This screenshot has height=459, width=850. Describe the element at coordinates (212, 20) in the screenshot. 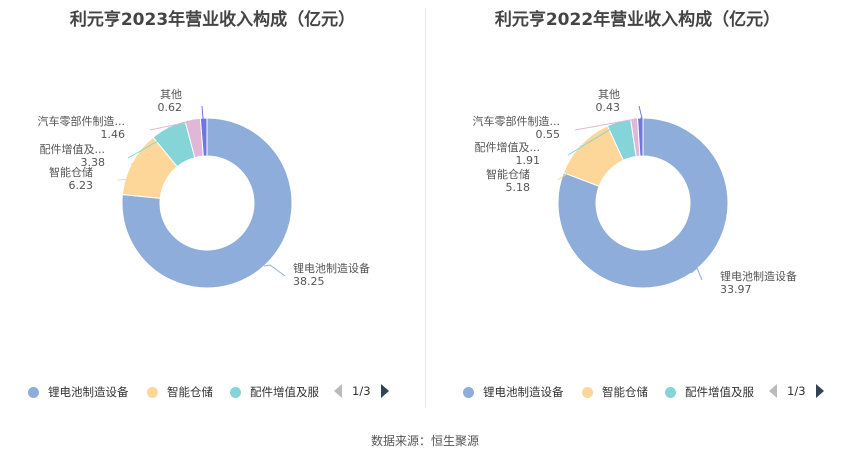

I see `chart-title-2023: 利元亨2023年营业收入构成（亿元）` at that location.